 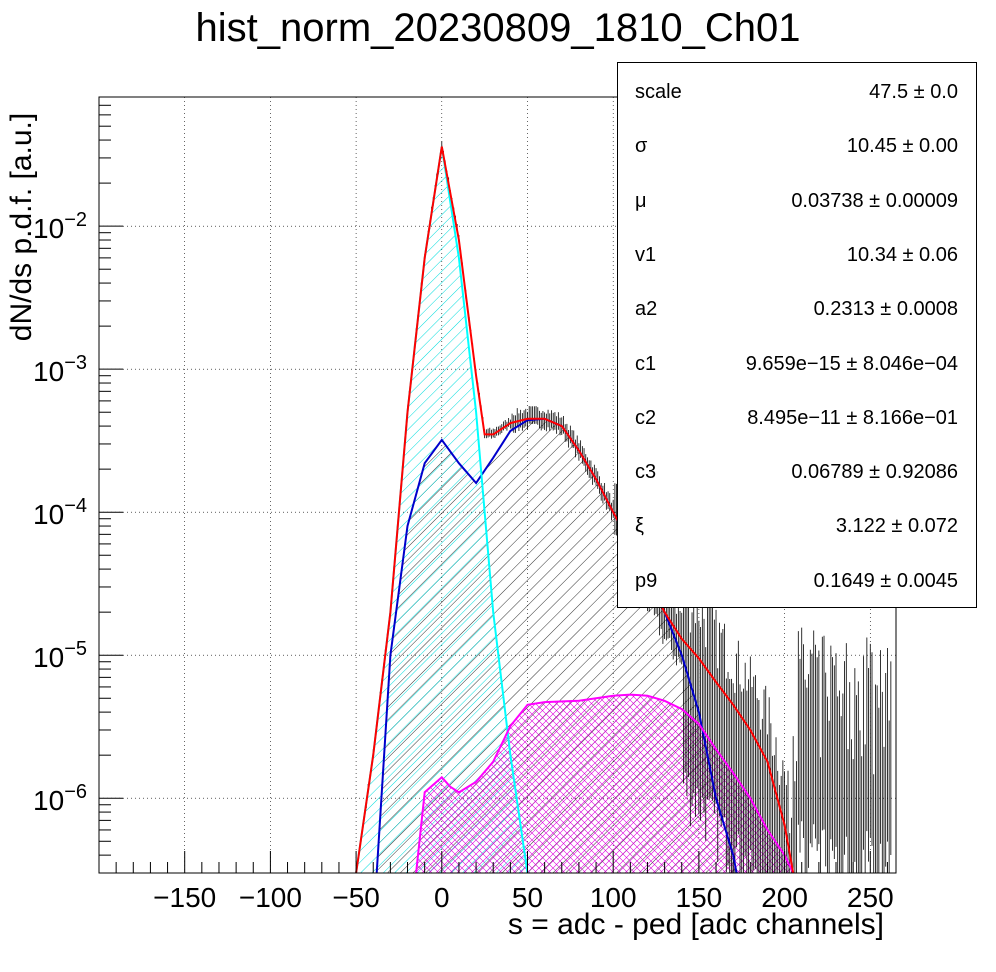 I want to click on stat-name: c1, so click(x=646, y=363).